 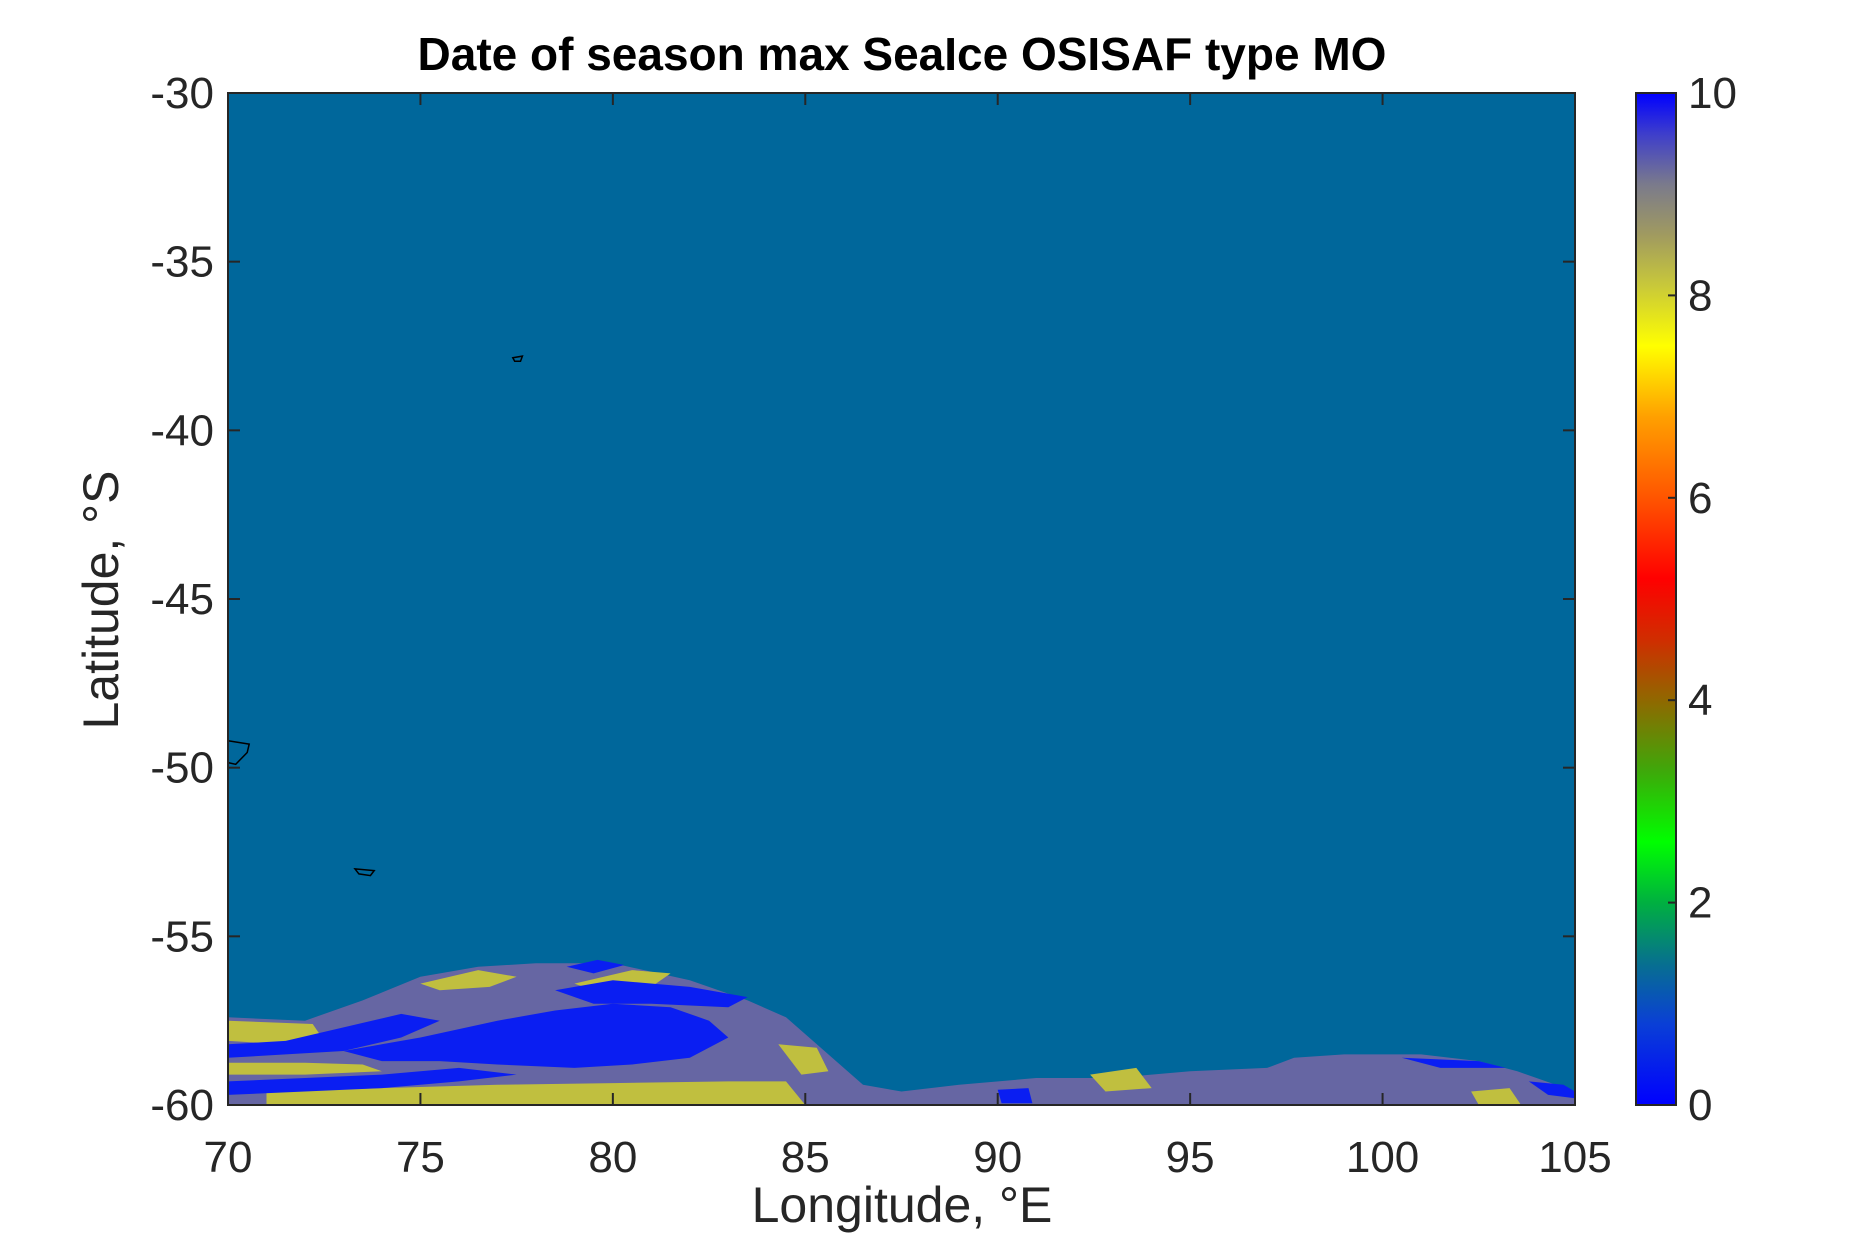 What do you see at coordinates (997, 1157) in the screenshot?
I see `x-tick-label: 90` at bounding box center [997, 1157].